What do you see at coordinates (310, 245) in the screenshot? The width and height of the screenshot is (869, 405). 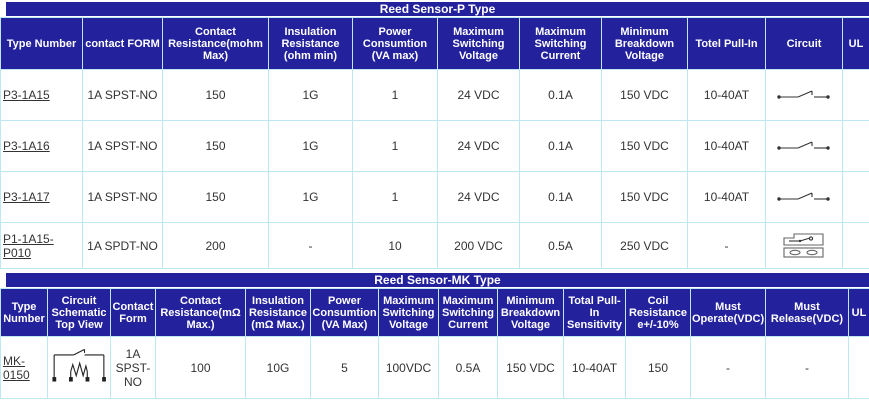 I see `cell-insulation-resistance: -` at bounding box center [310, 245].